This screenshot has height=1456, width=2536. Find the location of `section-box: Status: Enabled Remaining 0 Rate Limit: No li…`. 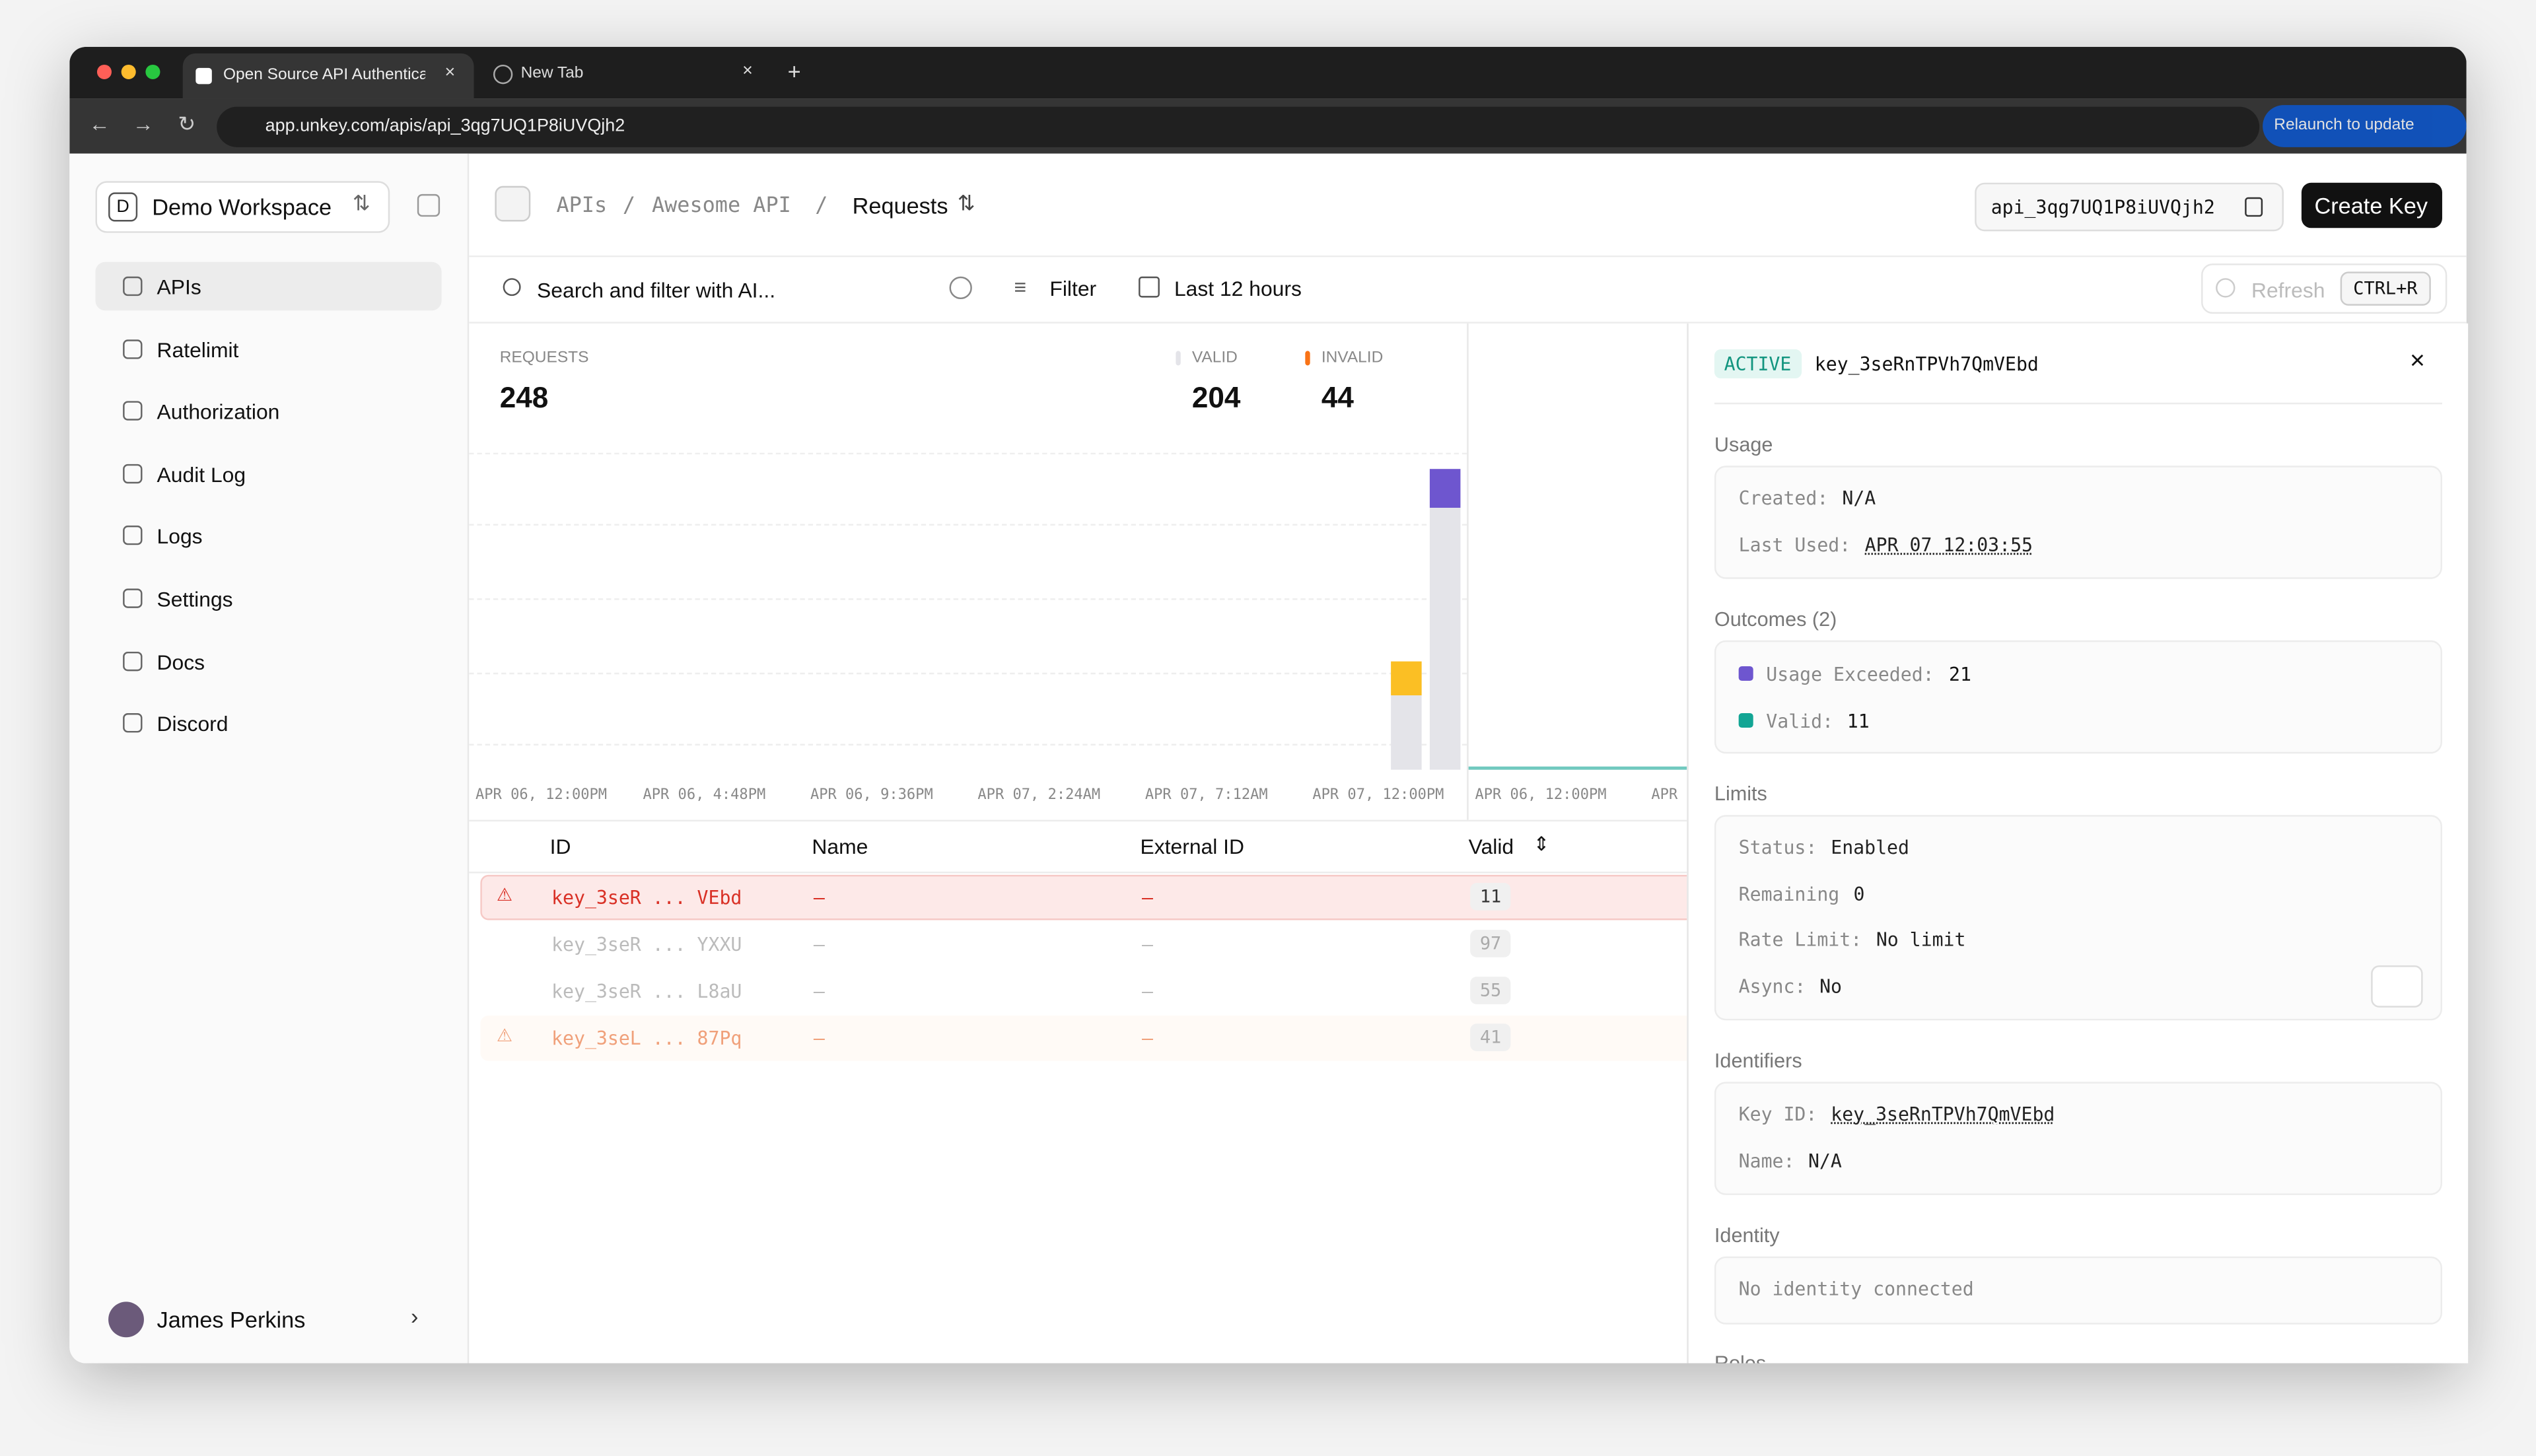

section-box: Status: Enabled Remaining 0 Rate Limit: No li… is located at coordinates (2078, 918).